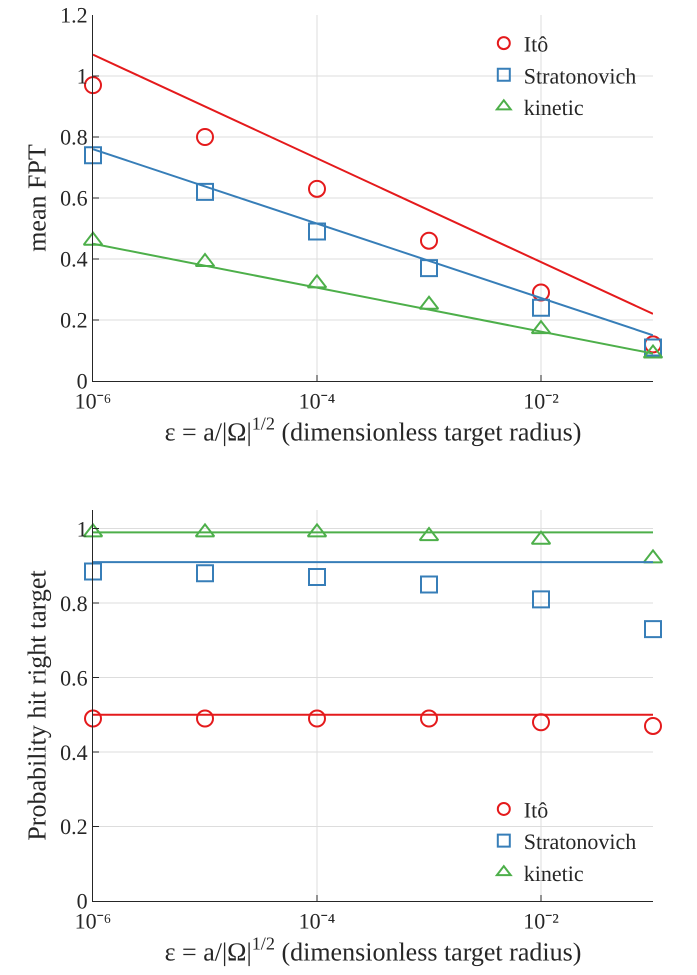 The height and width of the screenshot is (975, 697). I want to click on y-axis-title: mean FPT, so click(37, 198).